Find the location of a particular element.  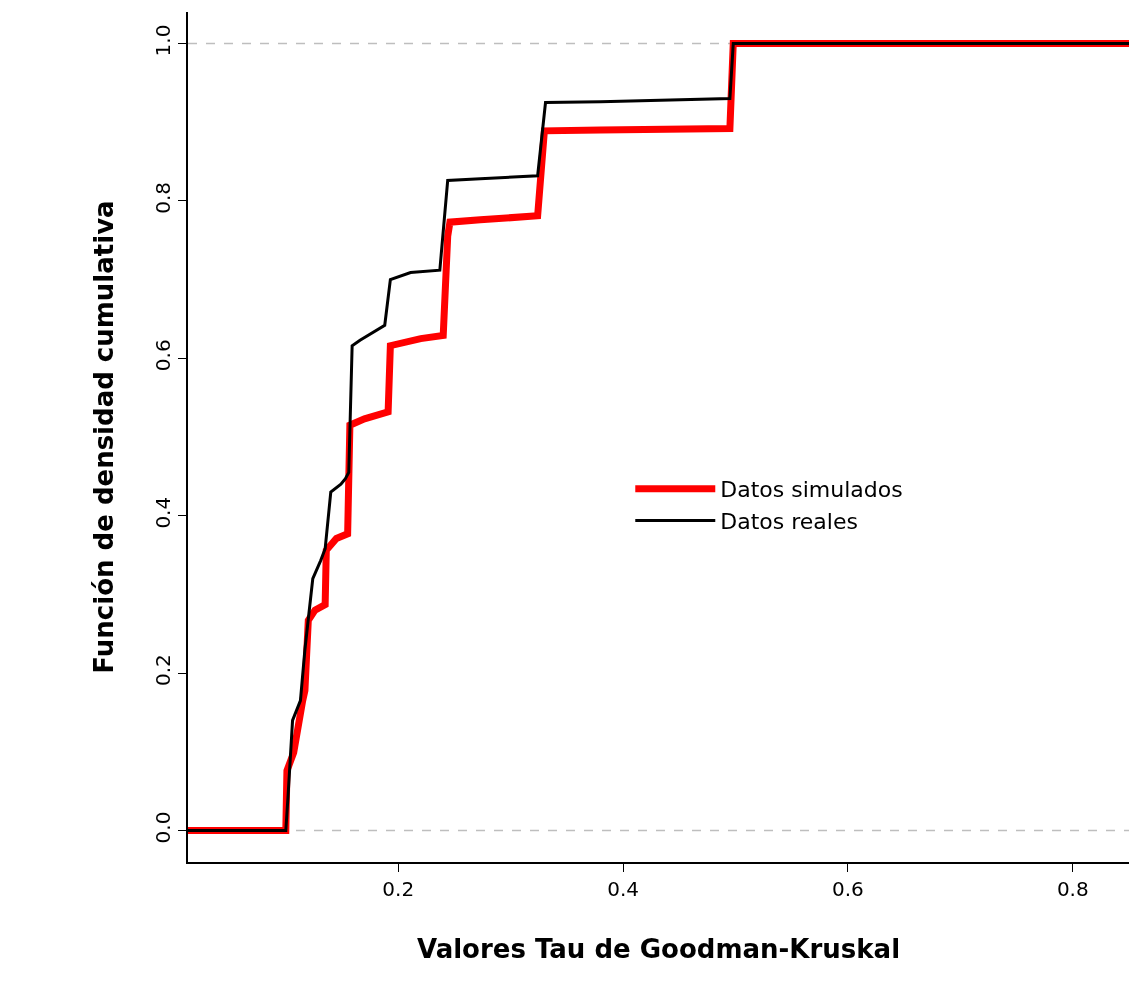

x-tick-label: 0.2 is located at coordinates (398, 888).